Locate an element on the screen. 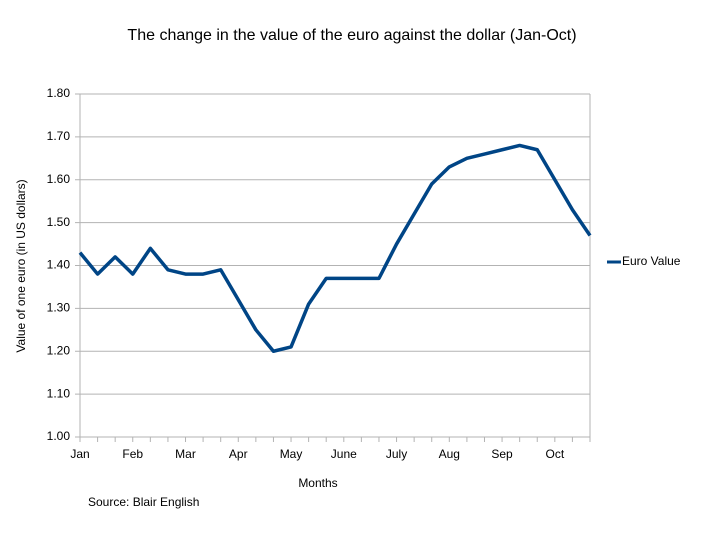  source: Source: Blair English is located at coordinates (143, 502).